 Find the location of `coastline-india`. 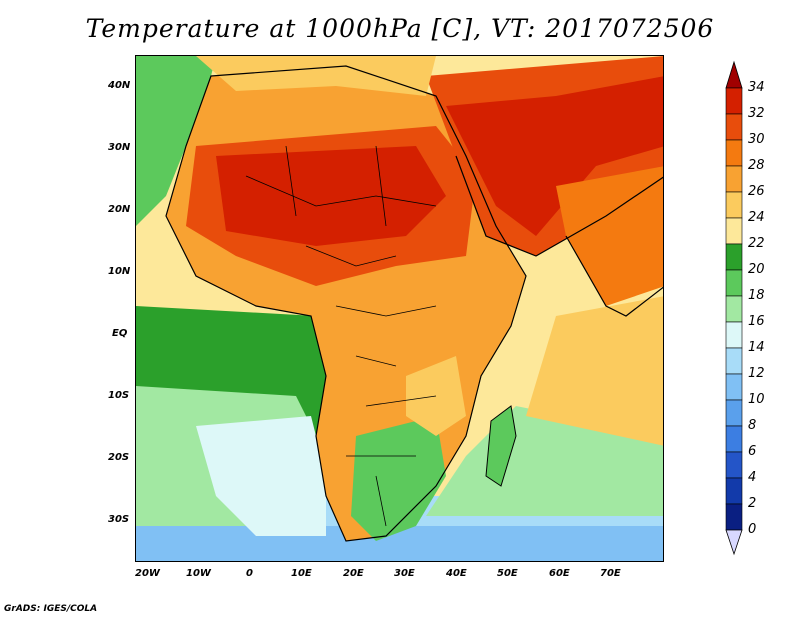

coastline-india is located at coordinates (614, 276).